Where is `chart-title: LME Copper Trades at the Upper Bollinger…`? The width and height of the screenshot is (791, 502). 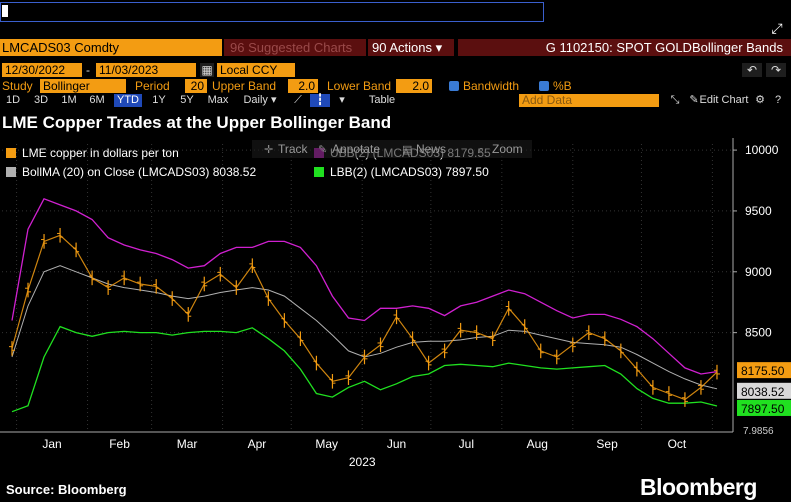 chart-title: LME Copper Trades at the Upper Bollinger… is located at coordinates (197, 122).